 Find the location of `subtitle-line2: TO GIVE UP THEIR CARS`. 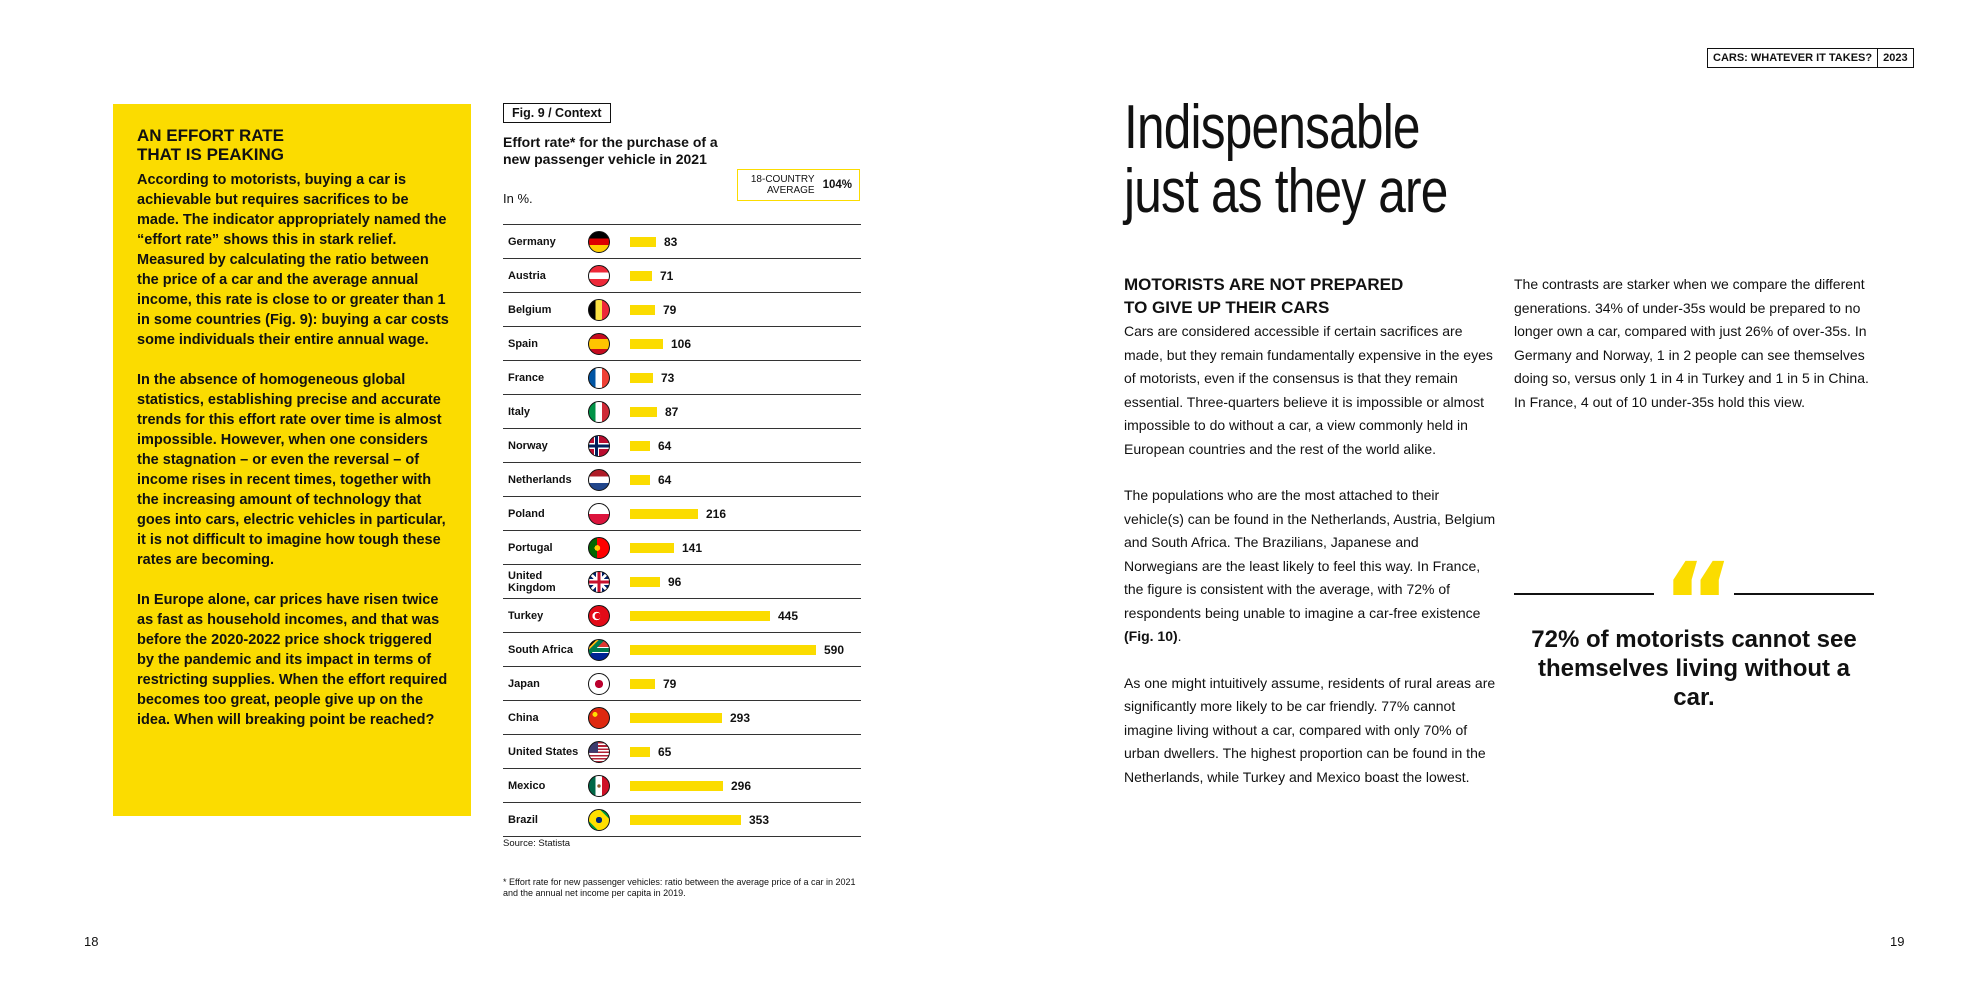

subtitle-line2: TO GIVE UP THEIR CARS is located at coordinates (1227, 307).